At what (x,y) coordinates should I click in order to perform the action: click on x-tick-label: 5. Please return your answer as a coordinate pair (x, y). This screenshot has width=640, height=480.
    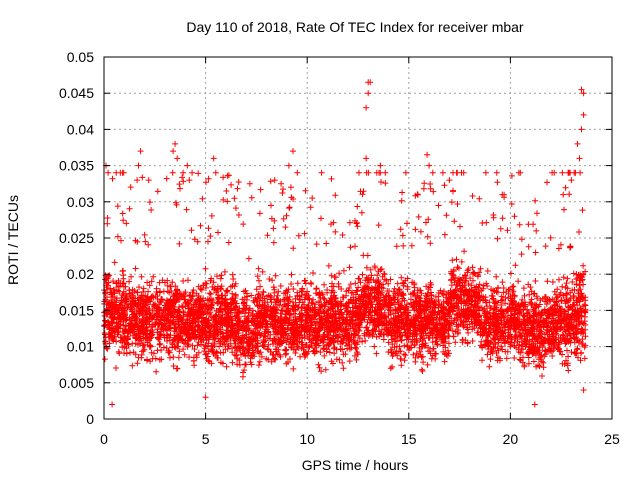
    Looking at the image, I should click on (206, 439).